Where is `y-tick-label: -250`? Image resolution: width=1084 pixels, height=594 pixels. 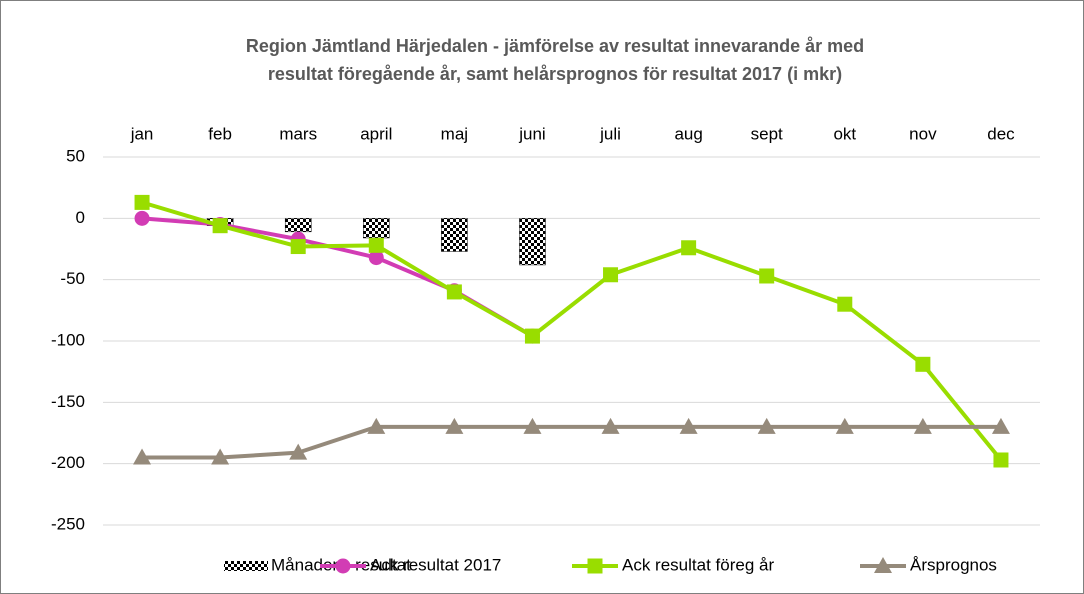 y-tick-label: -250 is located at coordinates (68, 523).